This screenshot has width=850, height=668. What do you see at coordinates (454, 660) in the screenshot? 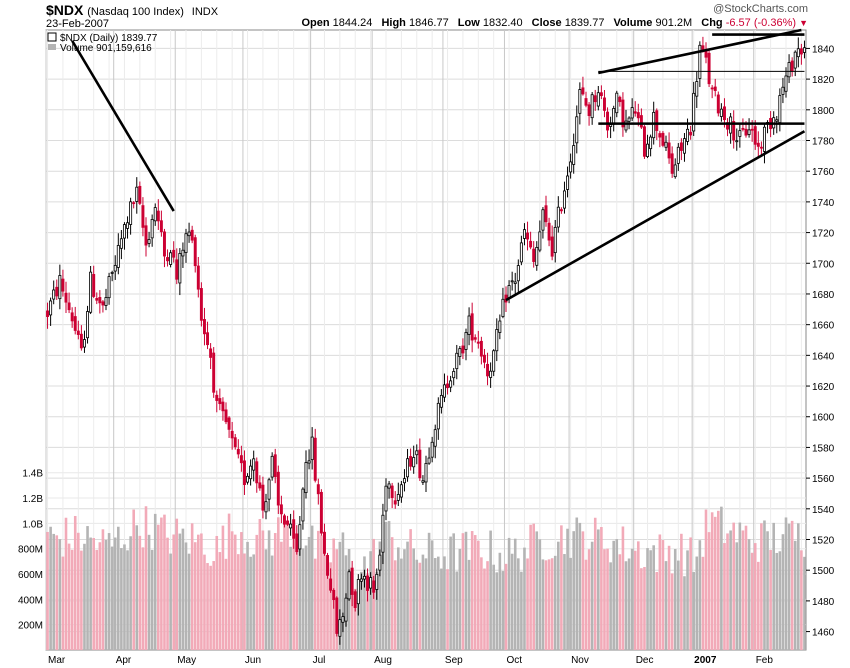
I see `month-label: Sep` at bounding box center [454, 660].